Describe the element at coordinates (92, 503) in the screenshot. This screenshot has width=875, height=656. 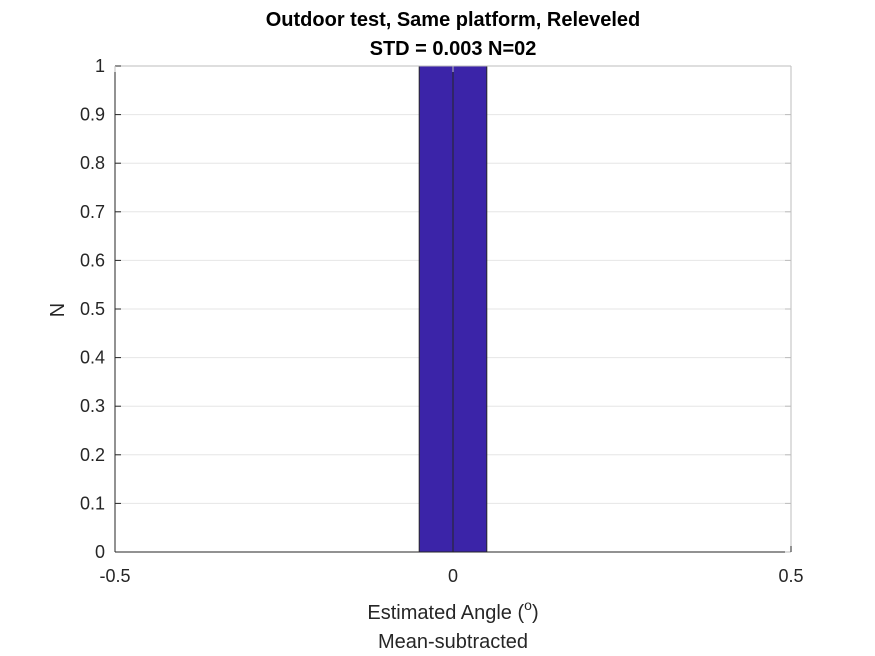
I see `y-tick-label: 0.1` at that location.